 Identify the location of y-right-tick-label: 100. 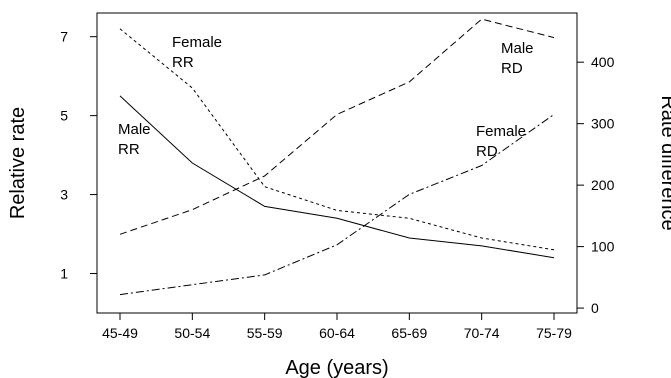
(603, 247).